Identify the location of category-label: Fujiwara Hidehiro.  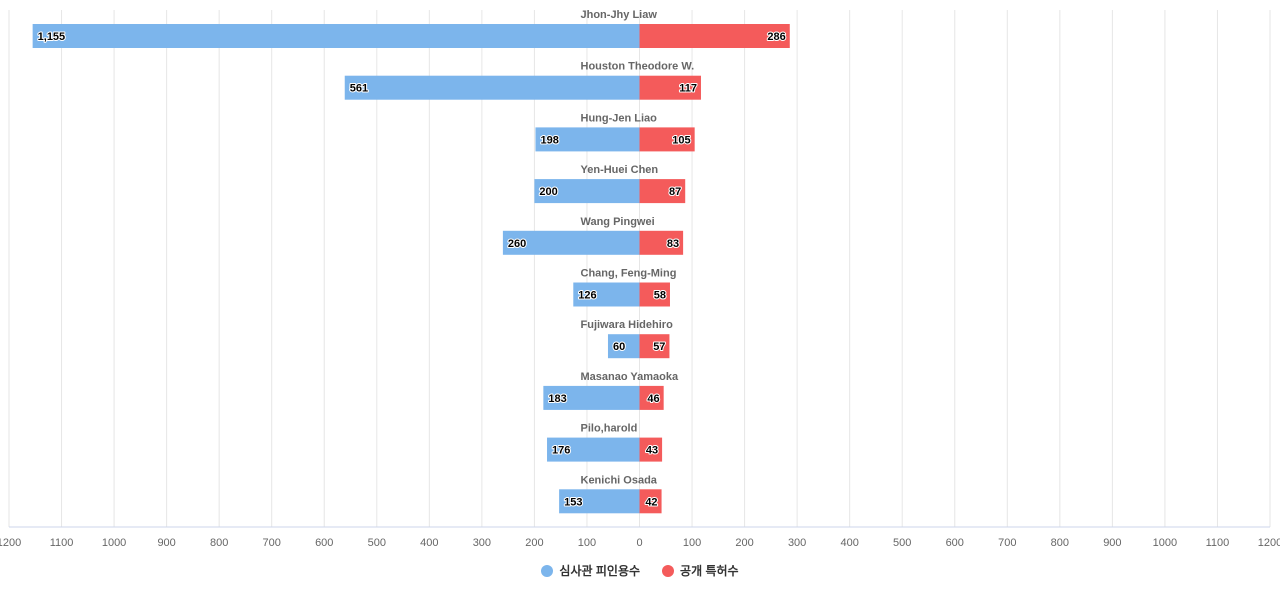
(627, 325).